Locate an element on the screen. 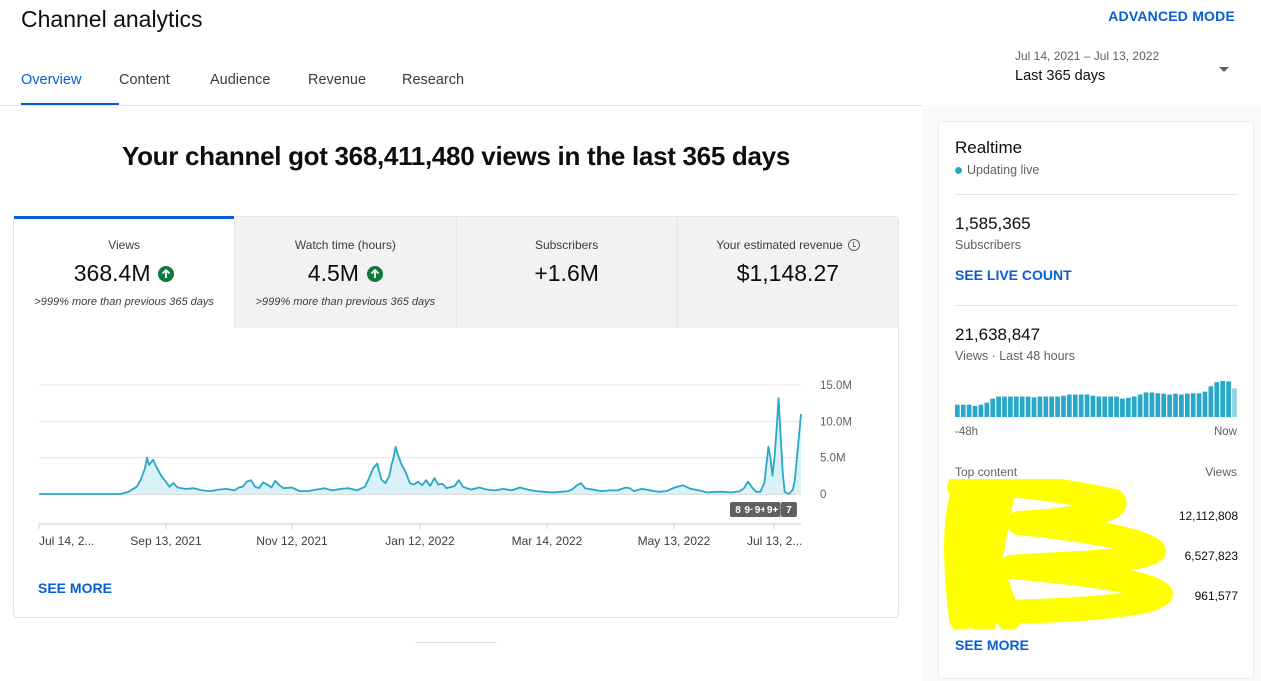 This screenshot has width=1261, height=681. realtime-subscribers-label: Subscribers is located at coordinates (988, 245).